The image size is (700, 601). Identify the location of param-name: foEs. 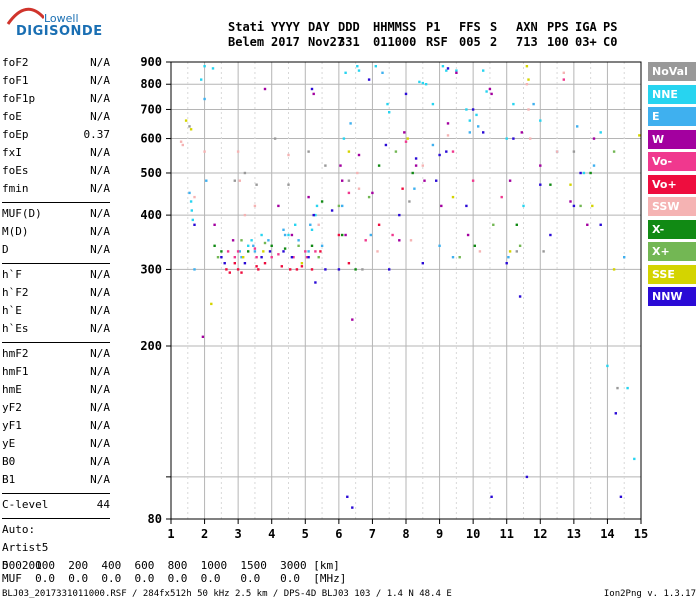
(15, 170).